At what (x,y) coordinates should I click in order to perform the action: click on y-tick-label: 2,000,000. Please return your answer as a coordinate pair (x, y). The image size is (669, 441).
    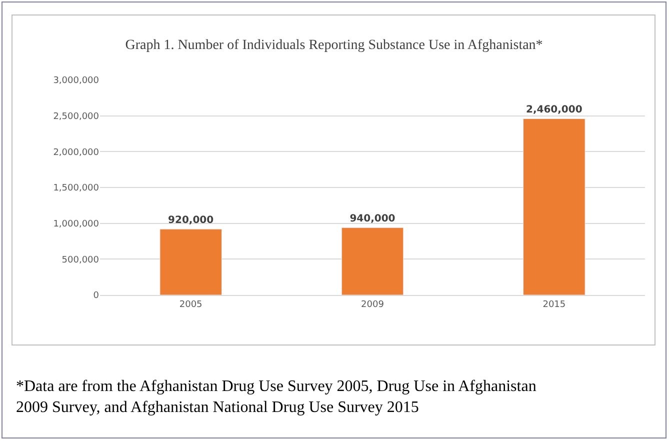
    Looking at the image, I should click on (76, 153).